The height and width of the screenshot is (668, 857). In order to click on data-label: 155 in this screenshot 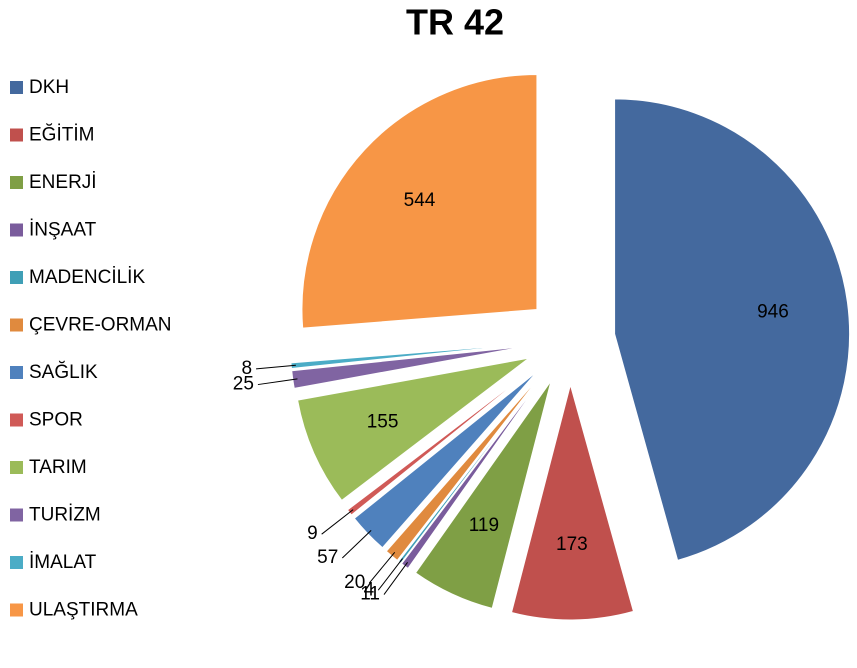, I will do `click(383, 422)`.